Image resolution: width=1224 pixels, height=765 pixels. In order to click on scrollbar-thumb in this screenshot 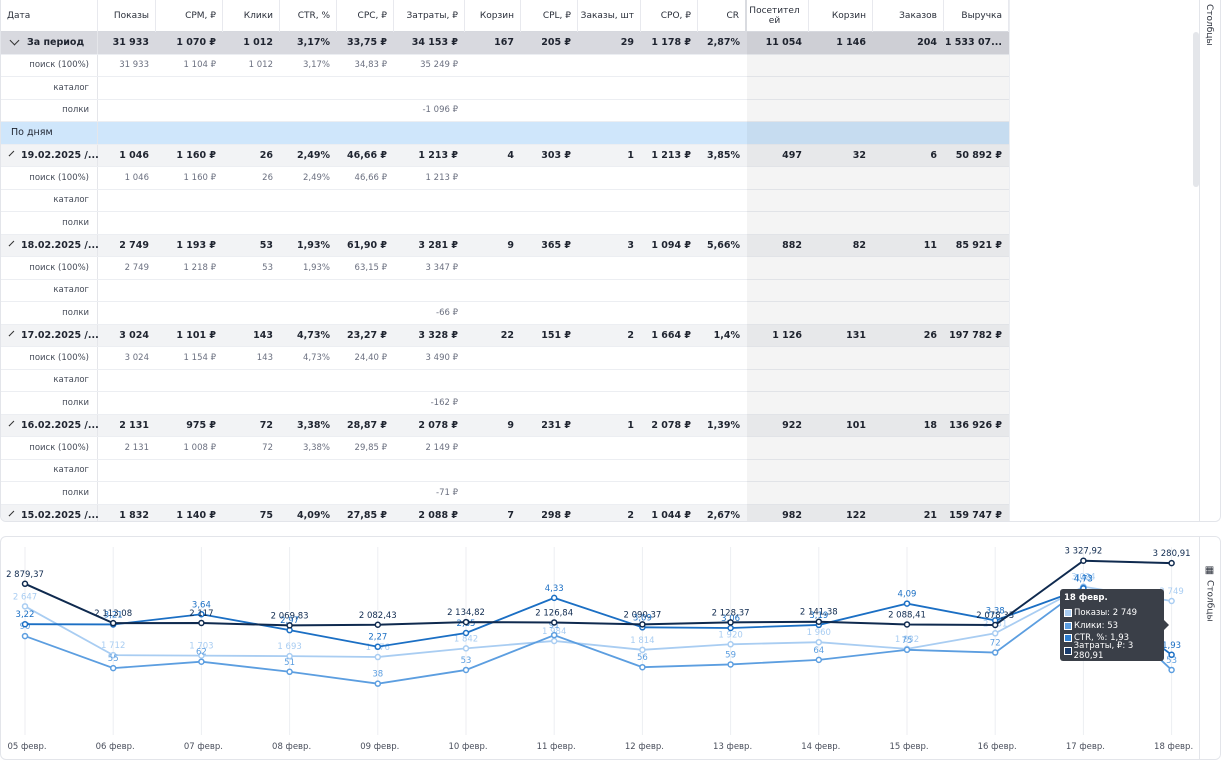, I will do `click(1196, 109)`.